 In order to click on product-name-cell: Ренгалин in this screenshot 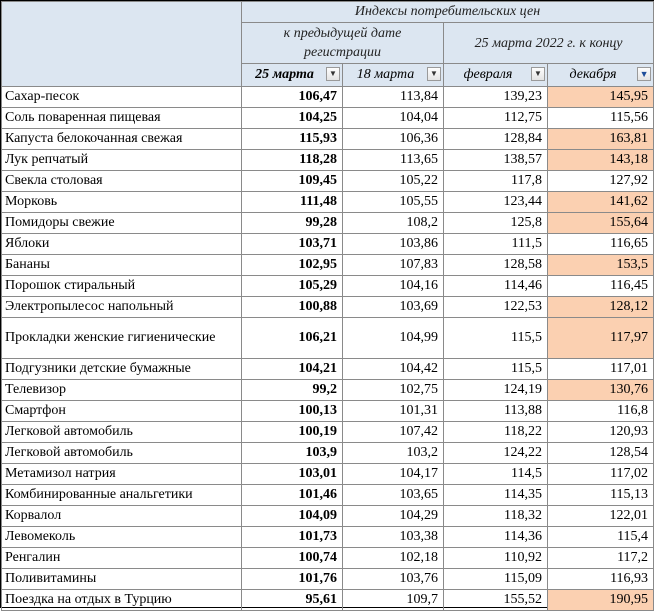, I will do `click(121, 558)`.